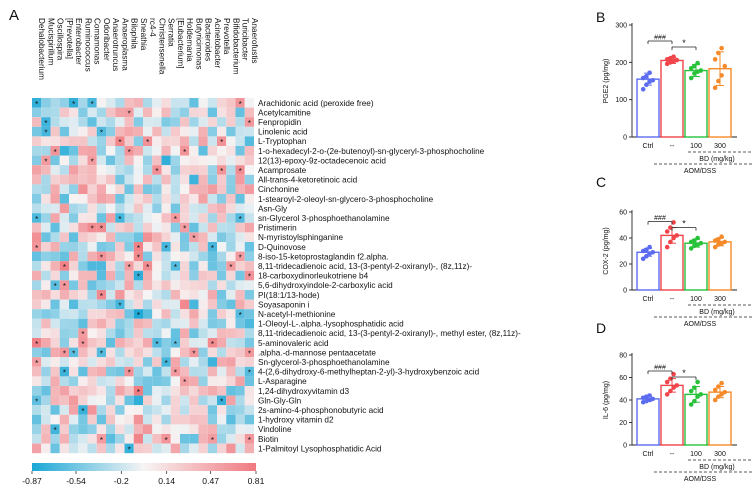  What do you see at coordinates (280, 400) in the screenshot?
I see `metabolite-label: Gln-Gly-Gln` at bounding box center [280, 400].